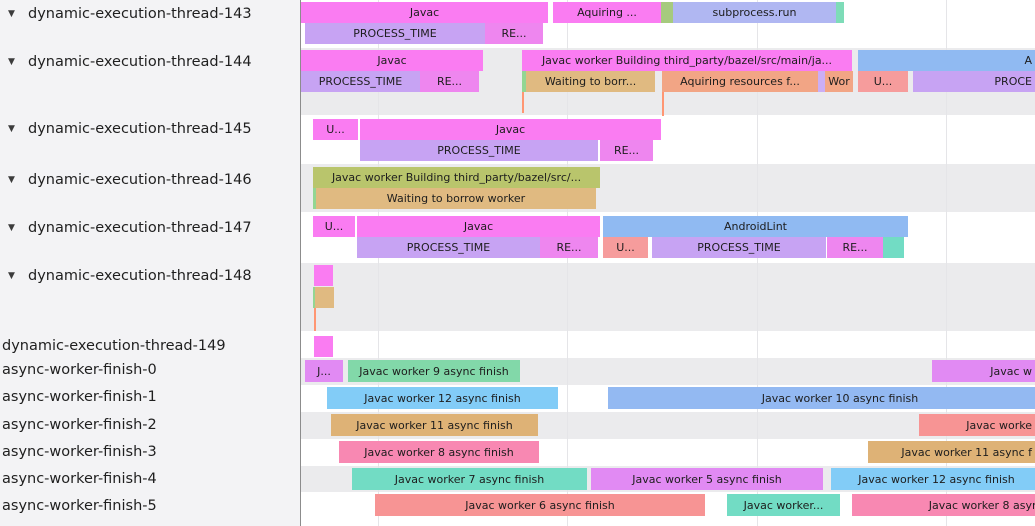  I want to click on track-label: dynamic-execution-thread-143, so click(140, 14).